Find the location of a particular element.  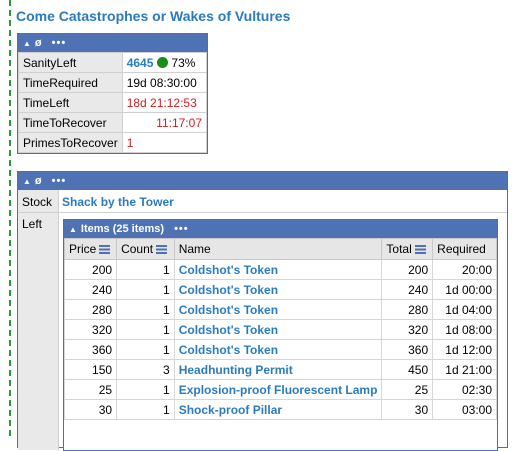

stat-key: TimeRequired is located at coordinates (70, 82).